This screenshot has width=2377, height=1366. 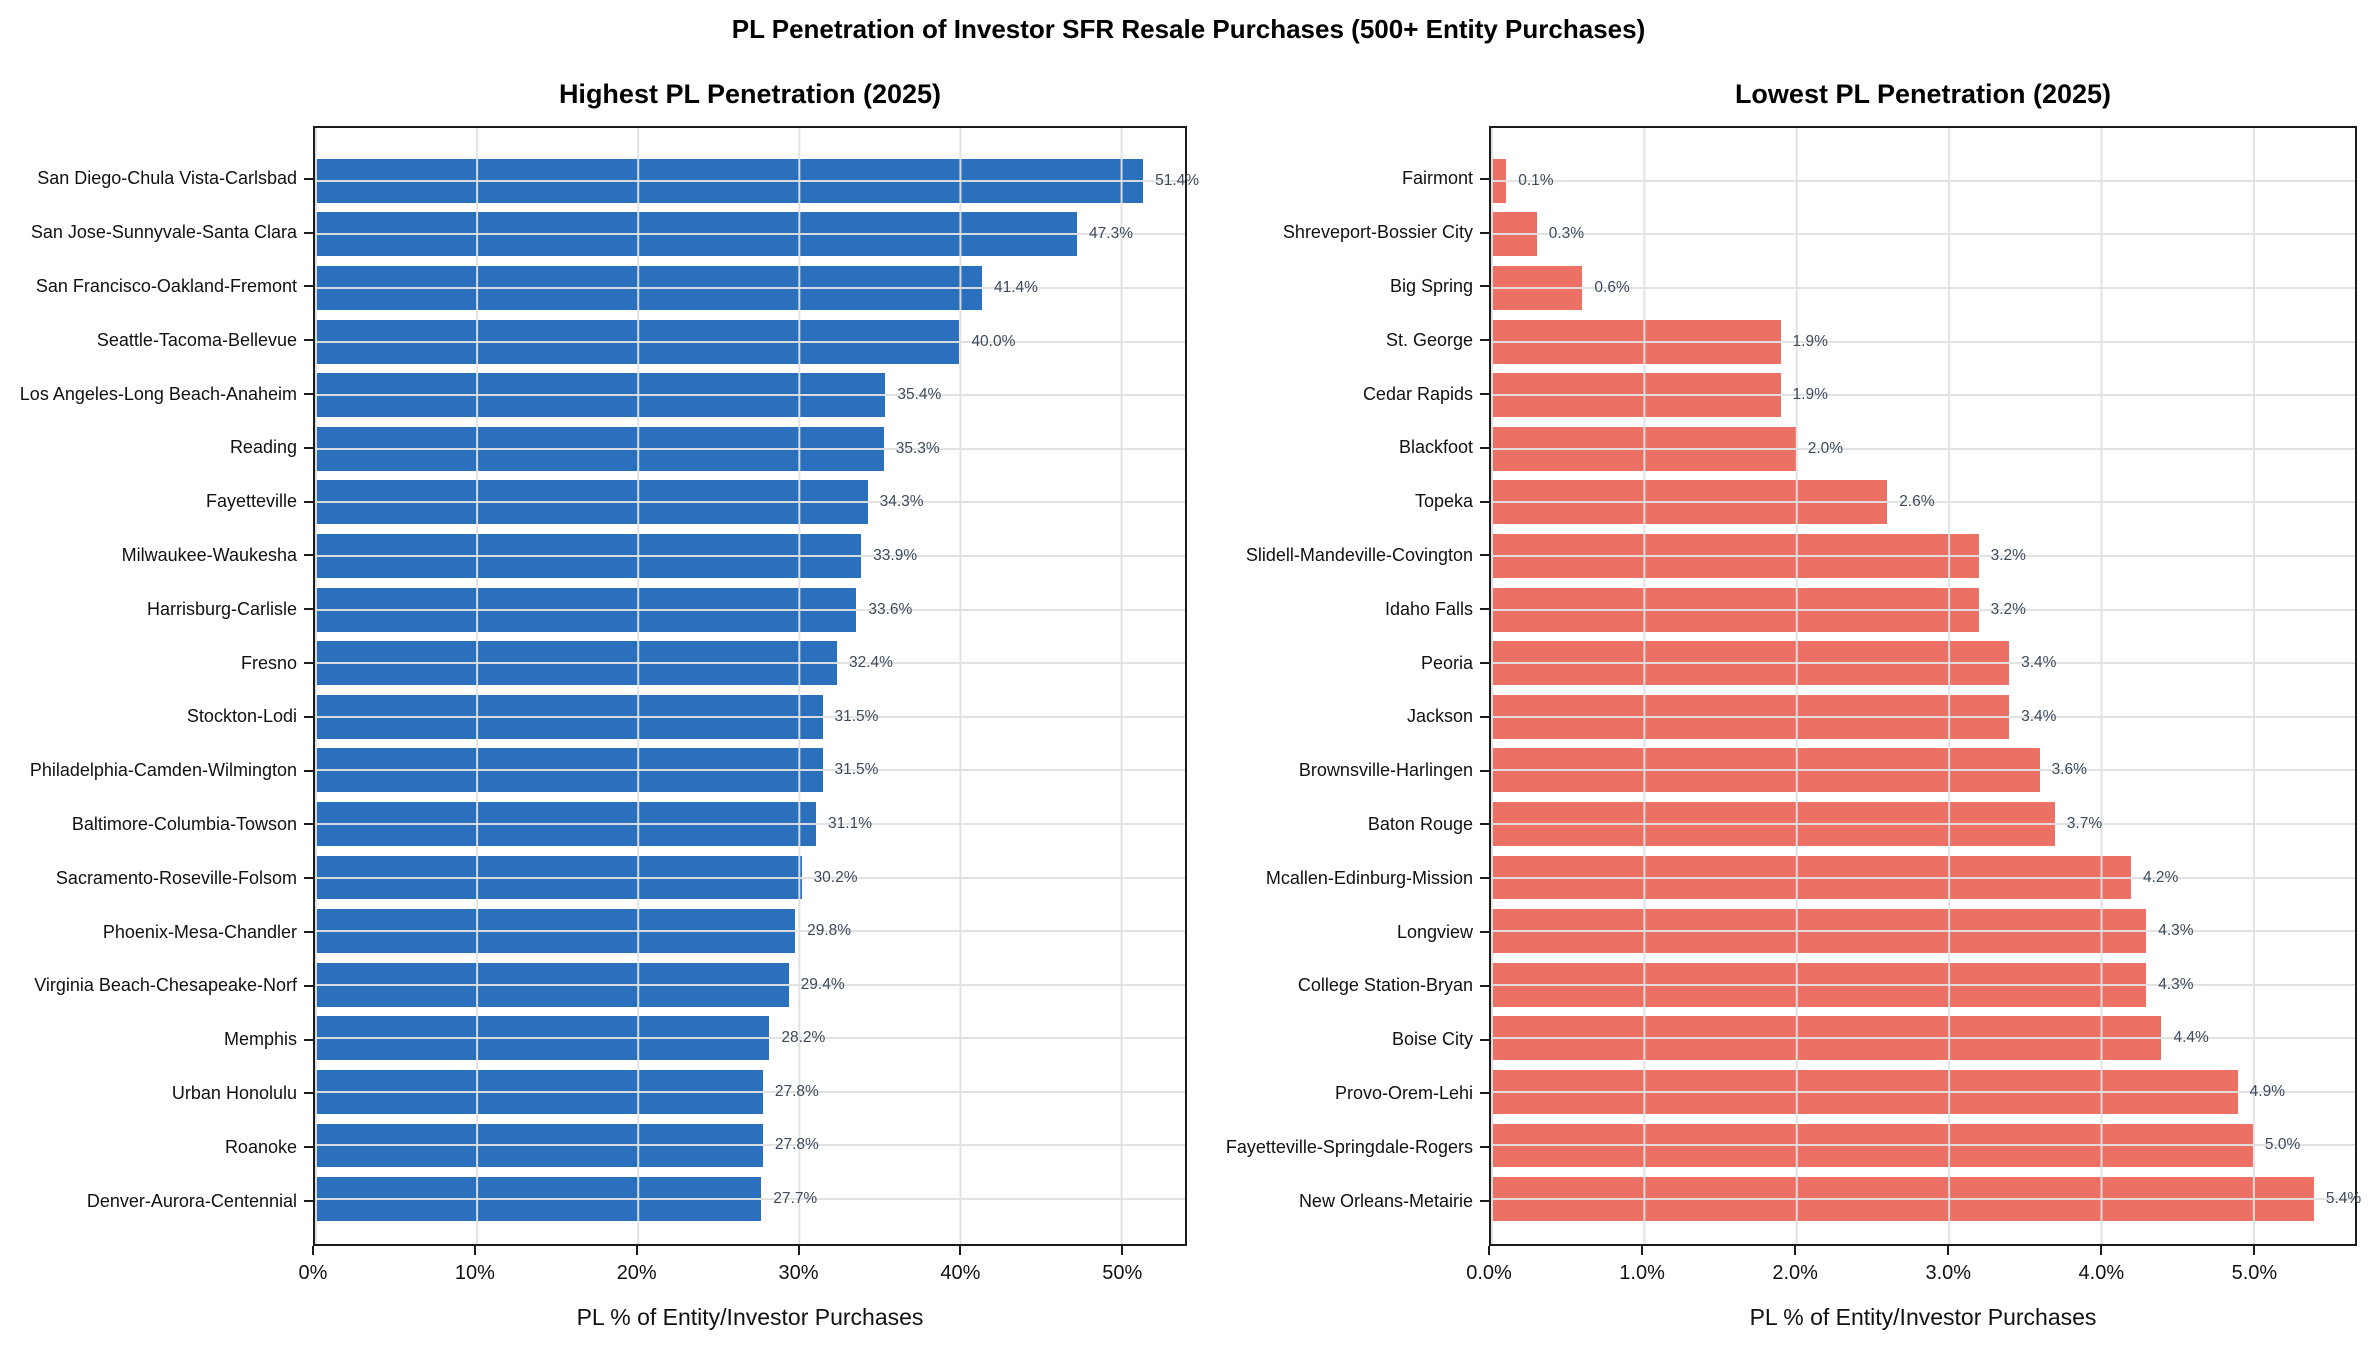 I want to click on bar-row: 27.8%, so click(x=750, y=1146).